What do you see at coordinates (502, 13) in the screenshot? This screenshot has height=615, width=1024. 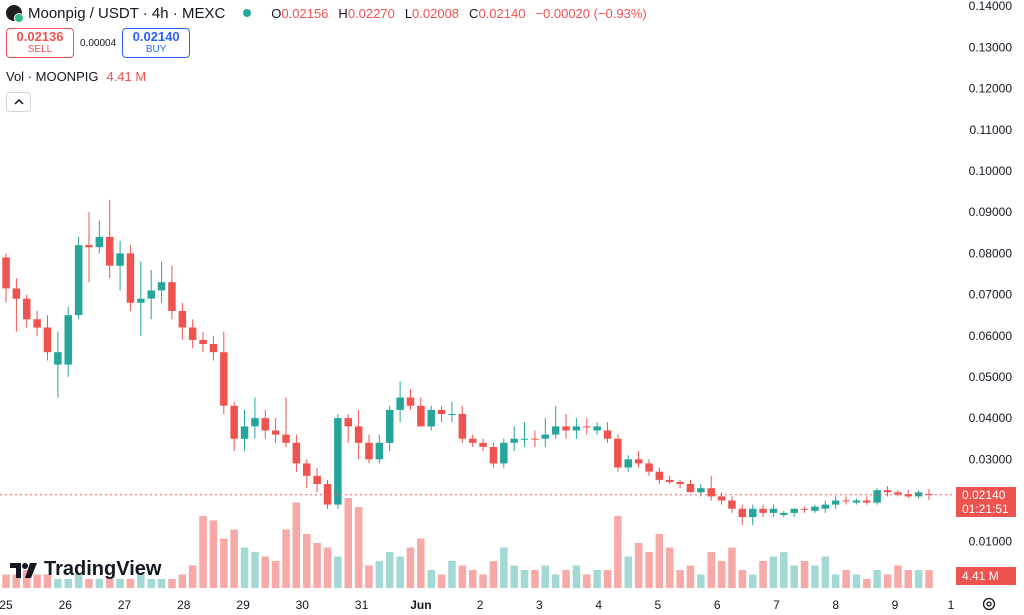 I see `ohlc-value: 0.02140` at bounding box center [502, 13].